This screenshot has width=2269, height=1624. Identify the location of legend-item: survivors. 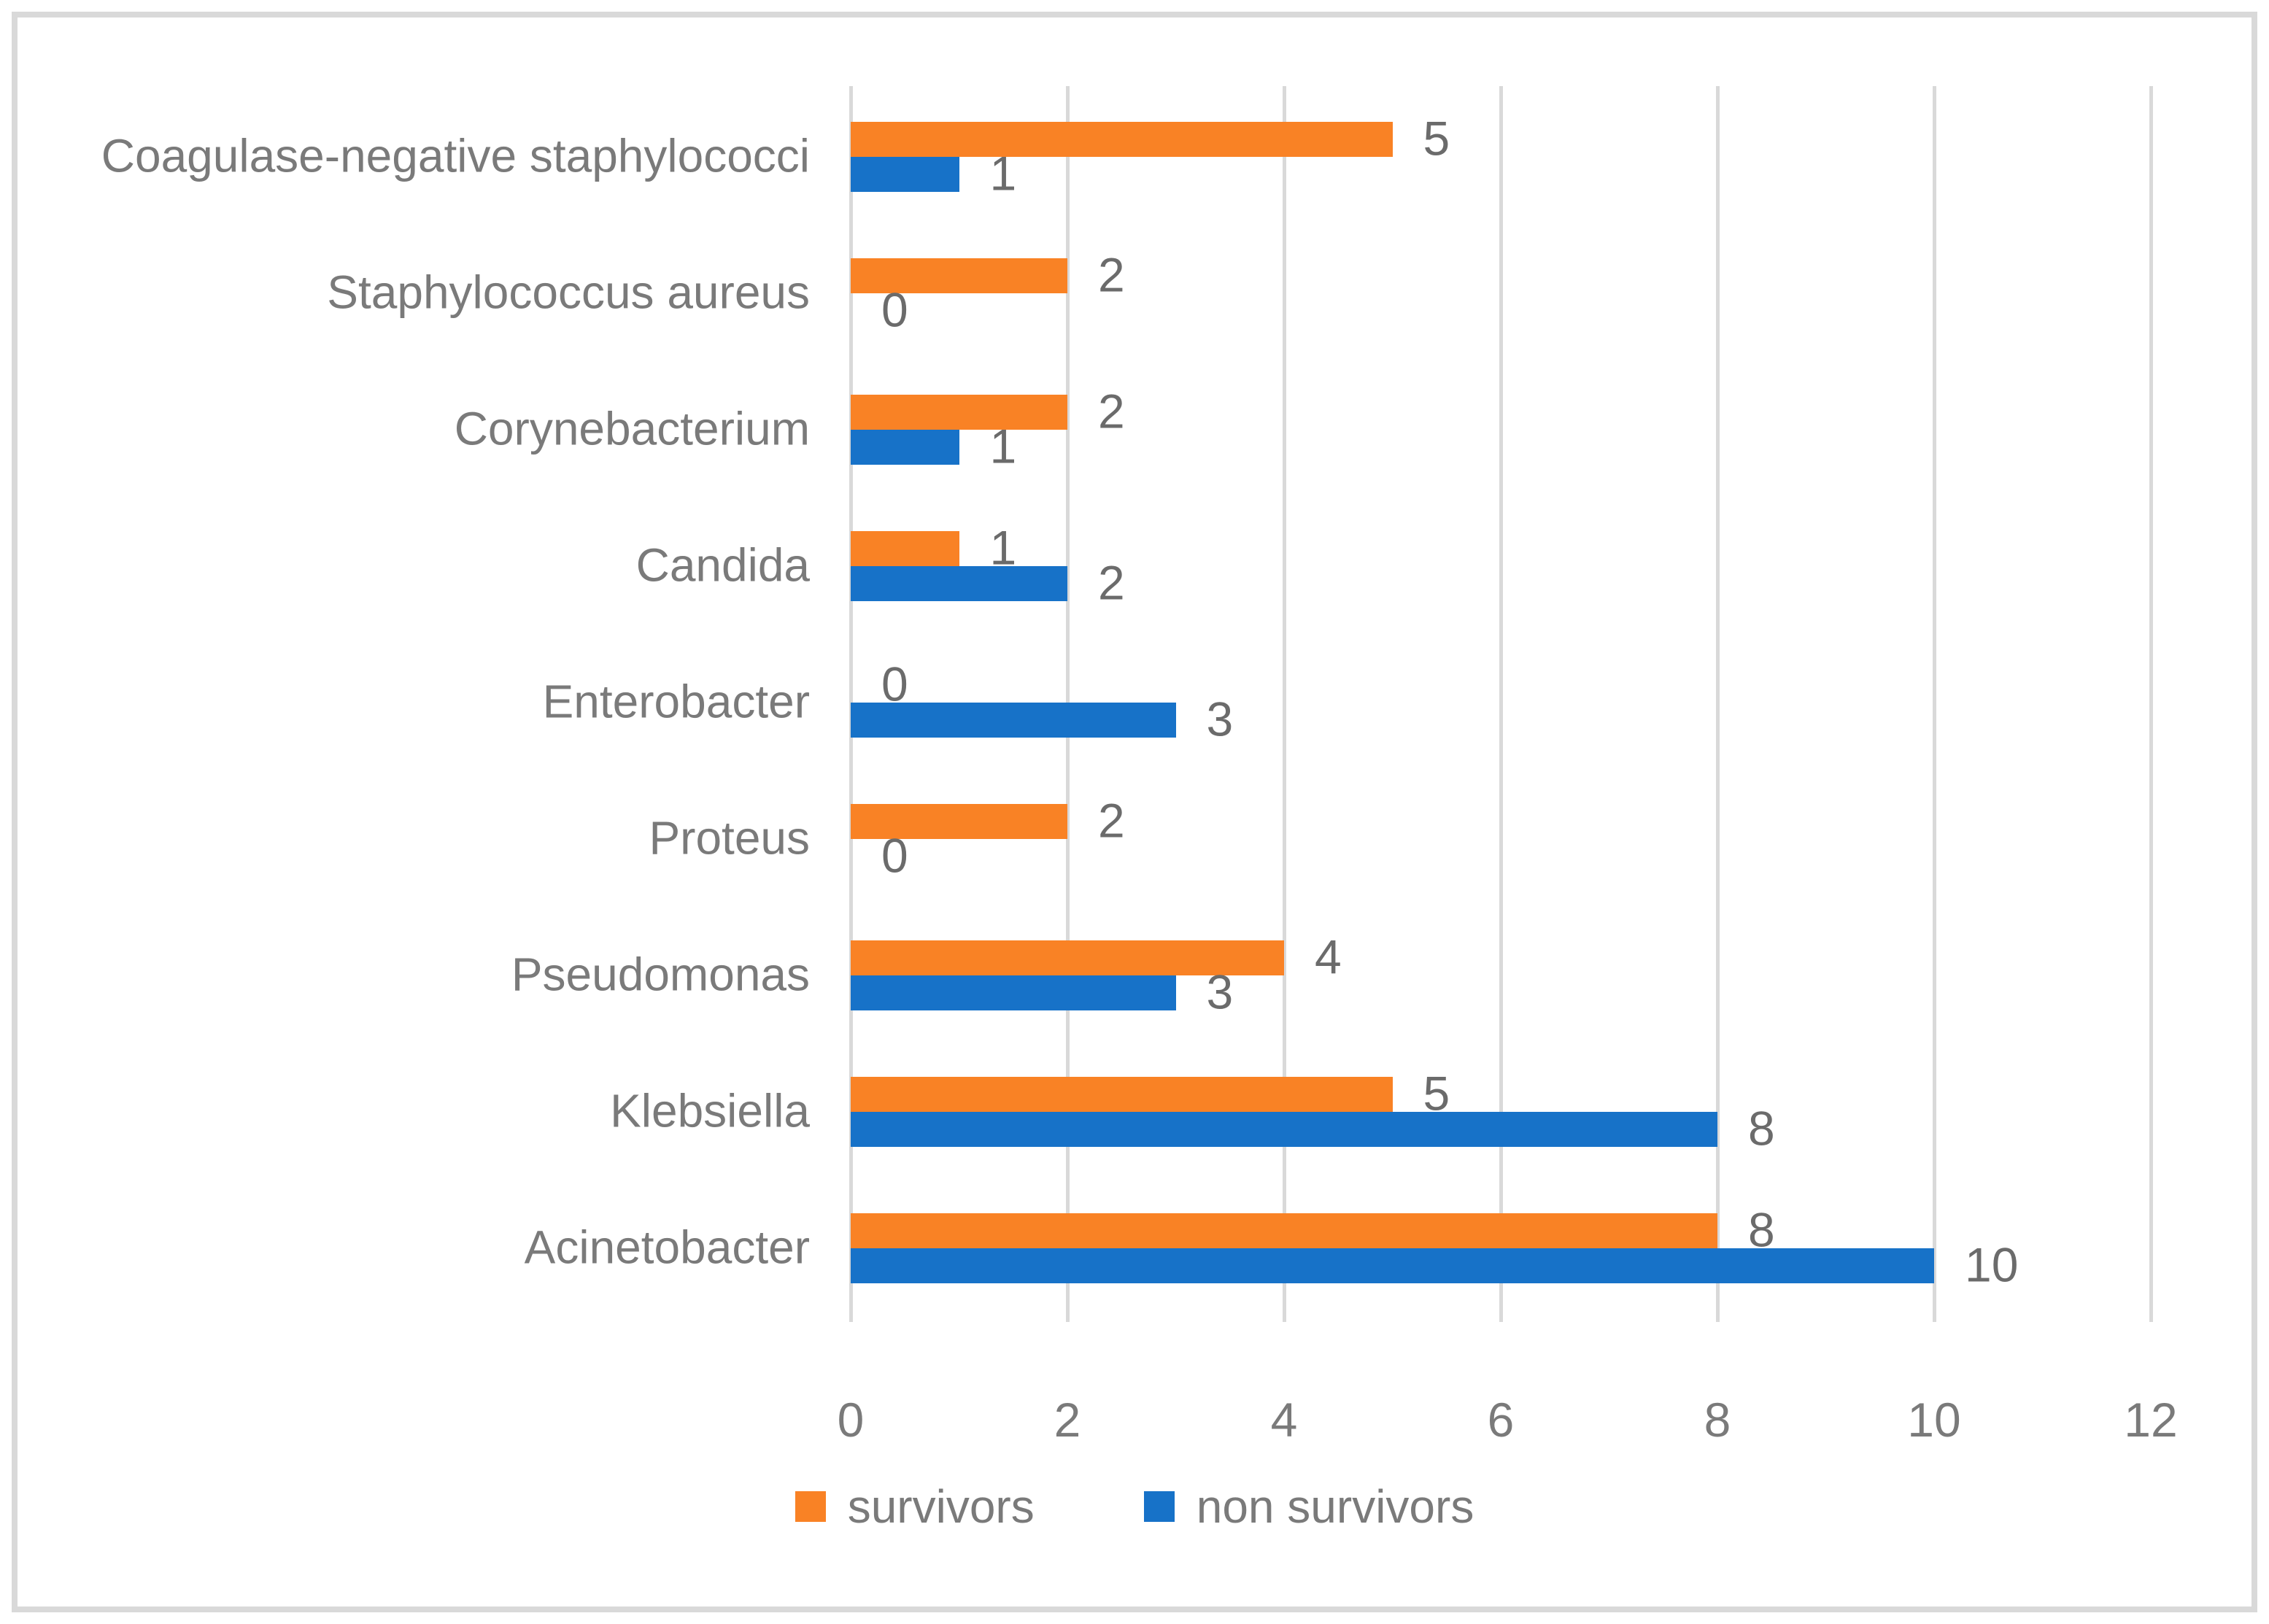
(915, 1507).